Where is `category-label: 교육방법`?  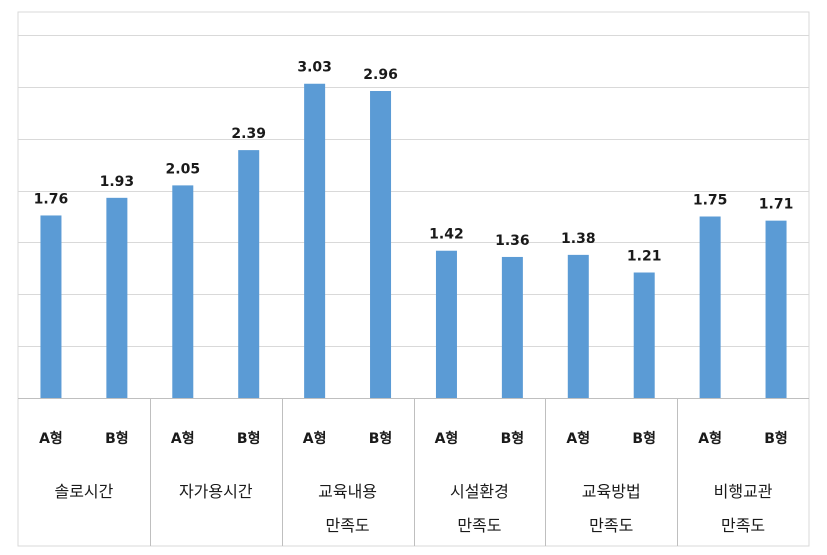
category-label: 교육방법 is located at coordinates (611, 491).